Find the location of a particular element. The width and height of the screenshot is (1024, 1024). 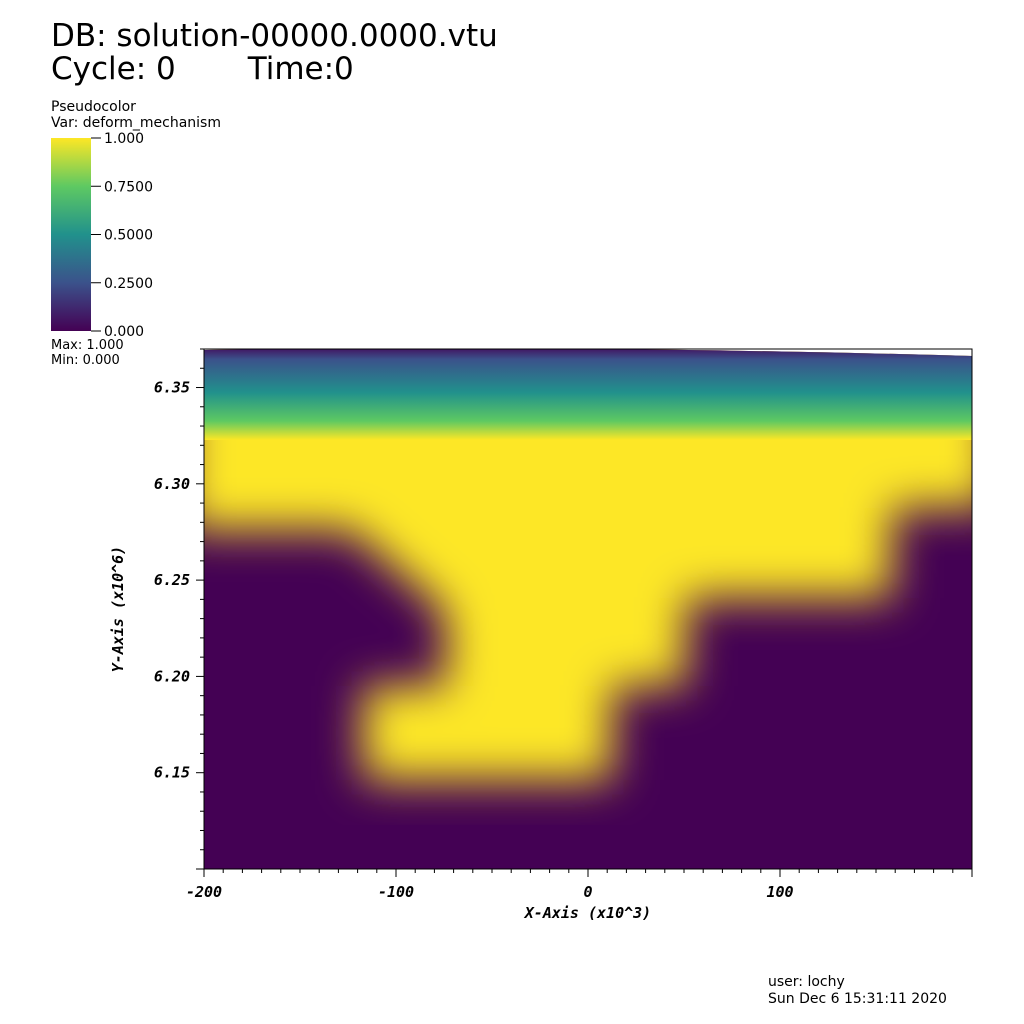

cycle-label: Cycle: 0 is located at coordinates (113, 69).